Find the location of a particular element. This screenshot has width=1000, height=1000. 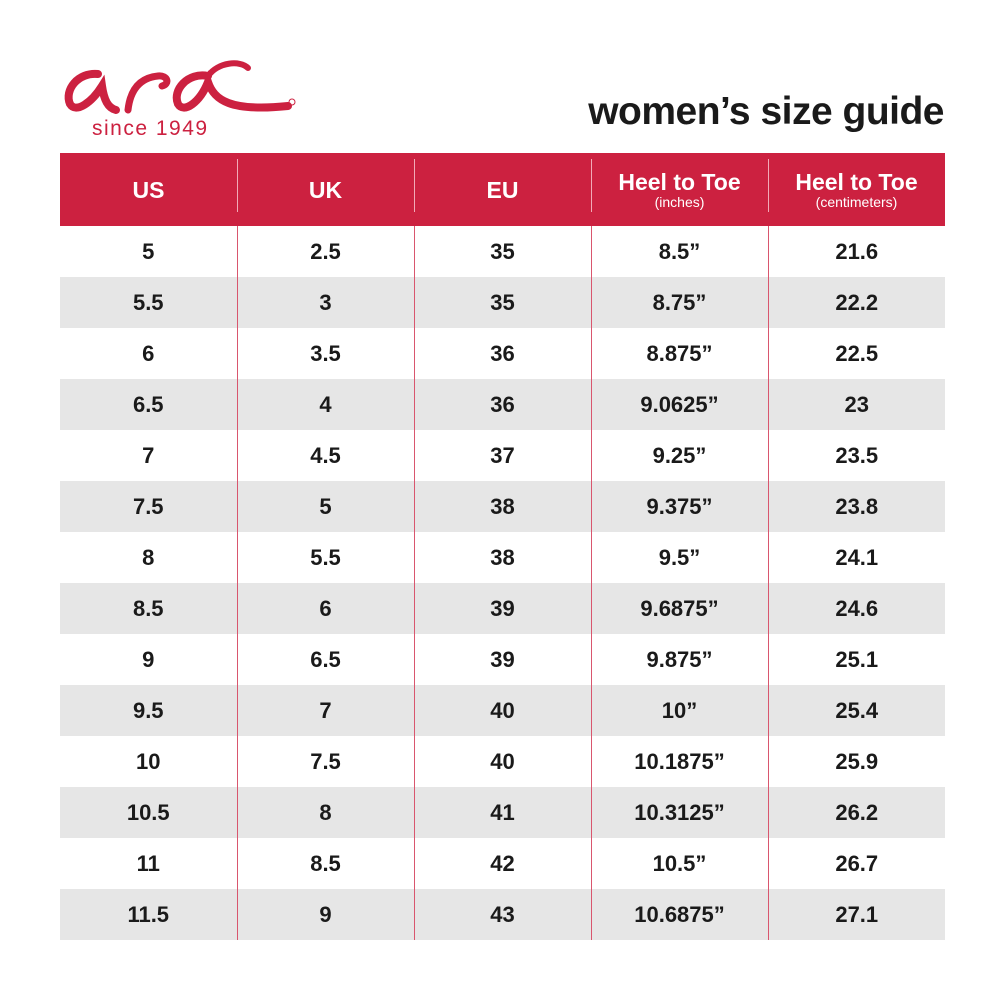

table-cell: 24.1 is located at coordinates (856, 557).